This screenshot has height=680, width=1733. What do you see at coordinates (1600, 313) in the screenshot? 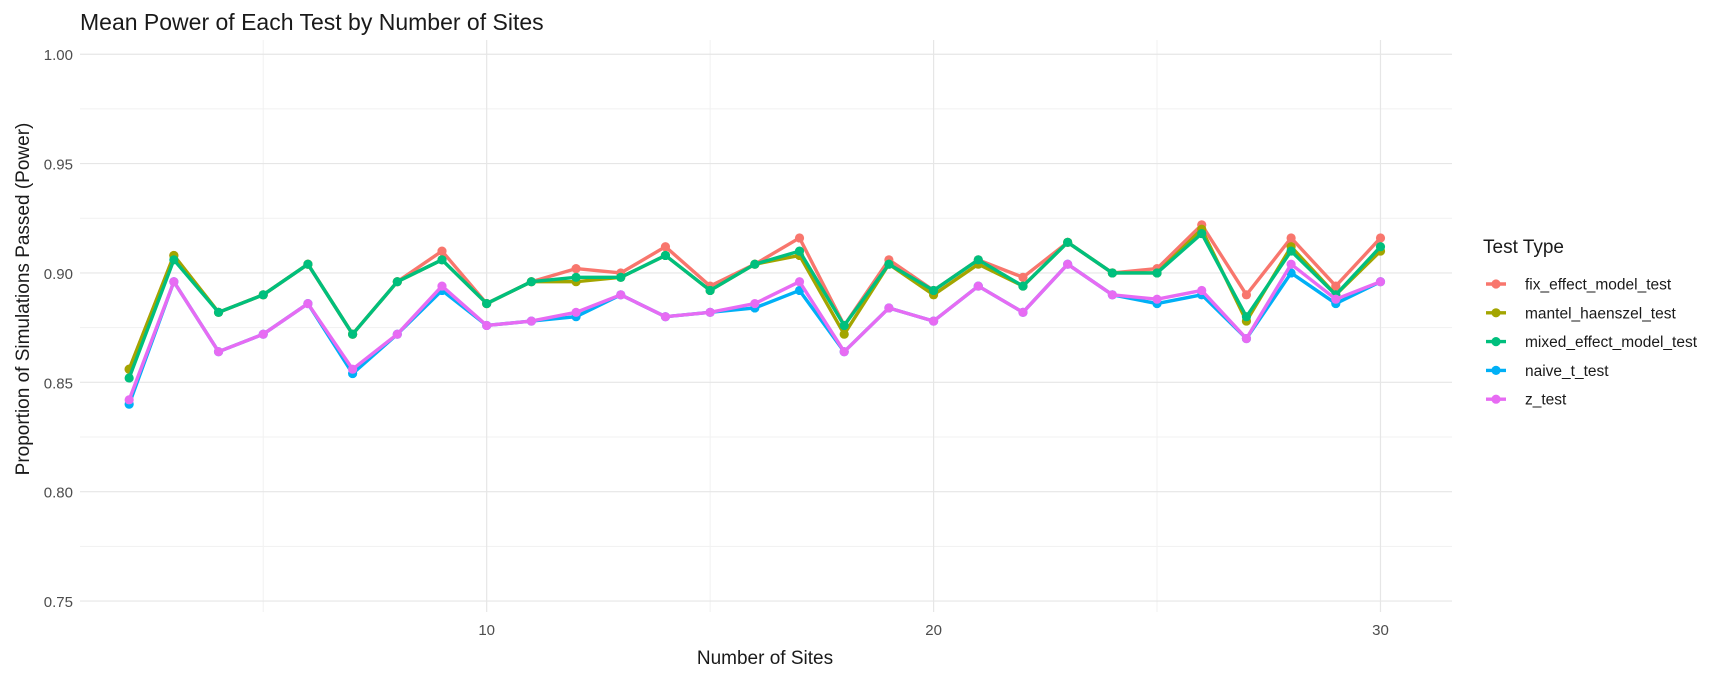
I see `legend-label: mantel_haenszel_test` at bounding box center [1600, 313].